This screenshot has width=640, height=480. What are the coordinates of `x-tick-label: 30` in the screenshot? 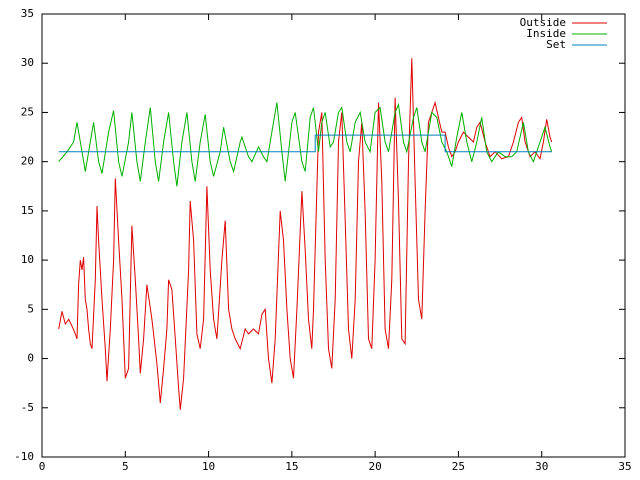 It's located at (541, 466).